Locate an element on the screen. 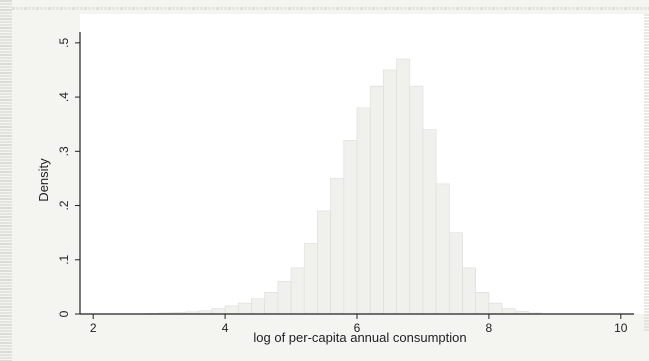  y-tick-label: .5 is located at coordinates (64, 43).